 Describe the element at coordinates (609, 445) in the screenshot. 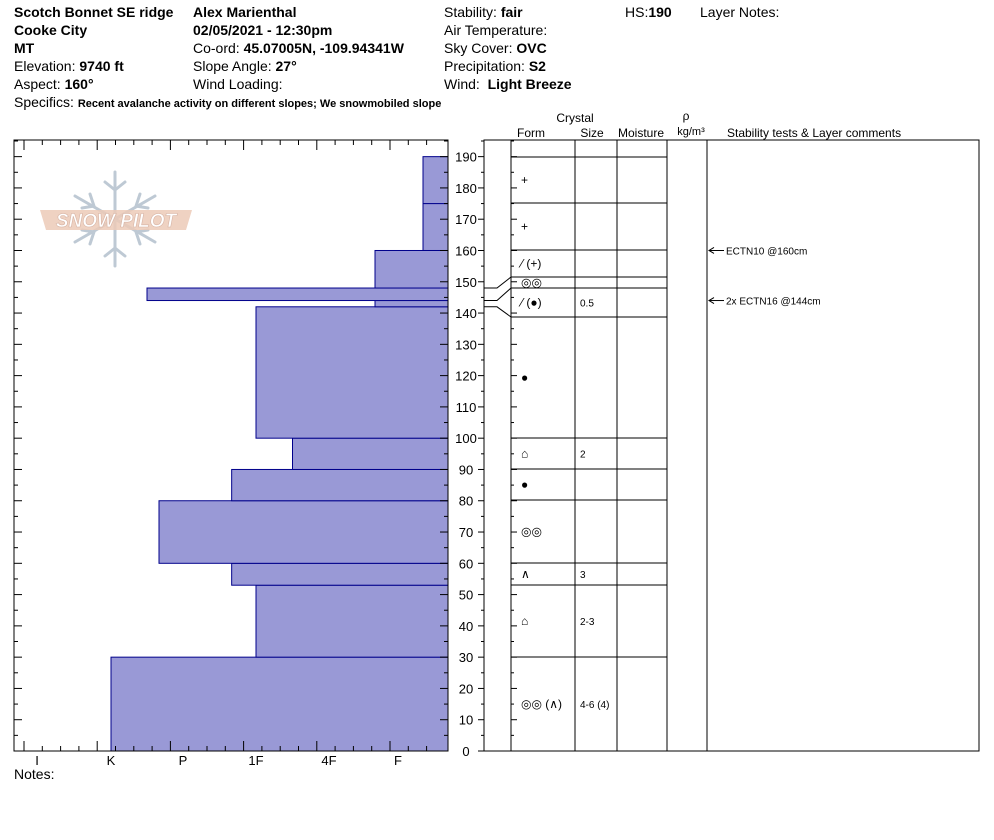

I see `layer-table-columns` at that location.